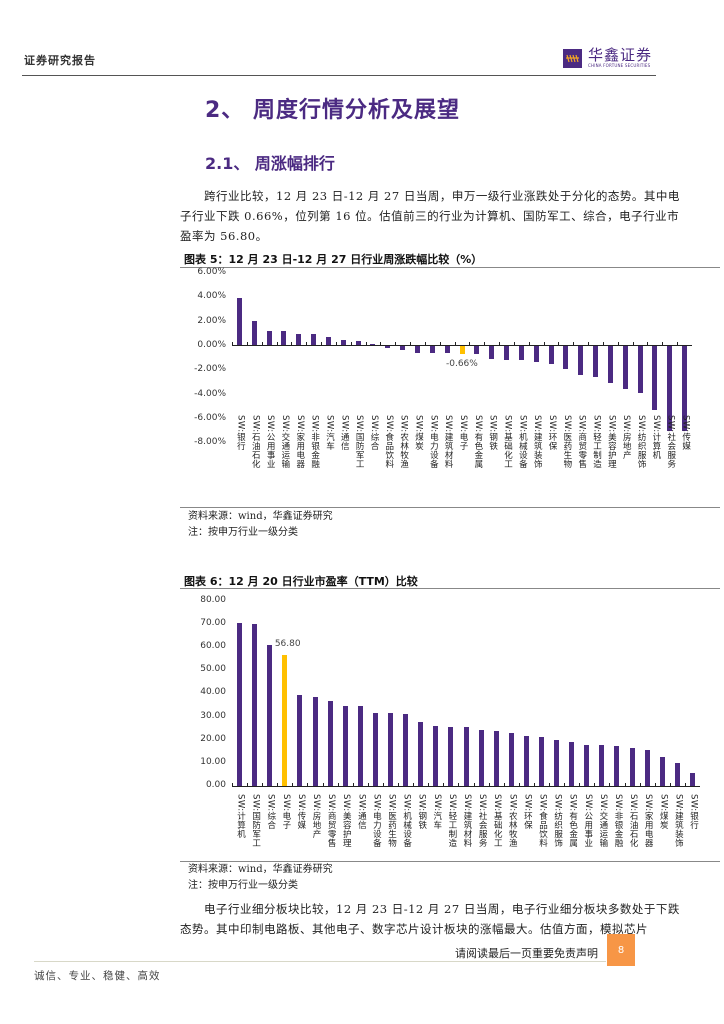 This screenshot has height=1024, width=724. Describe the element at coordinates (333, 259) in the screenshot. I see `figure5-caption: 图表 5：12 月 23 日-12 月 27 日行业周涨跌幅比较（%）` at that location.